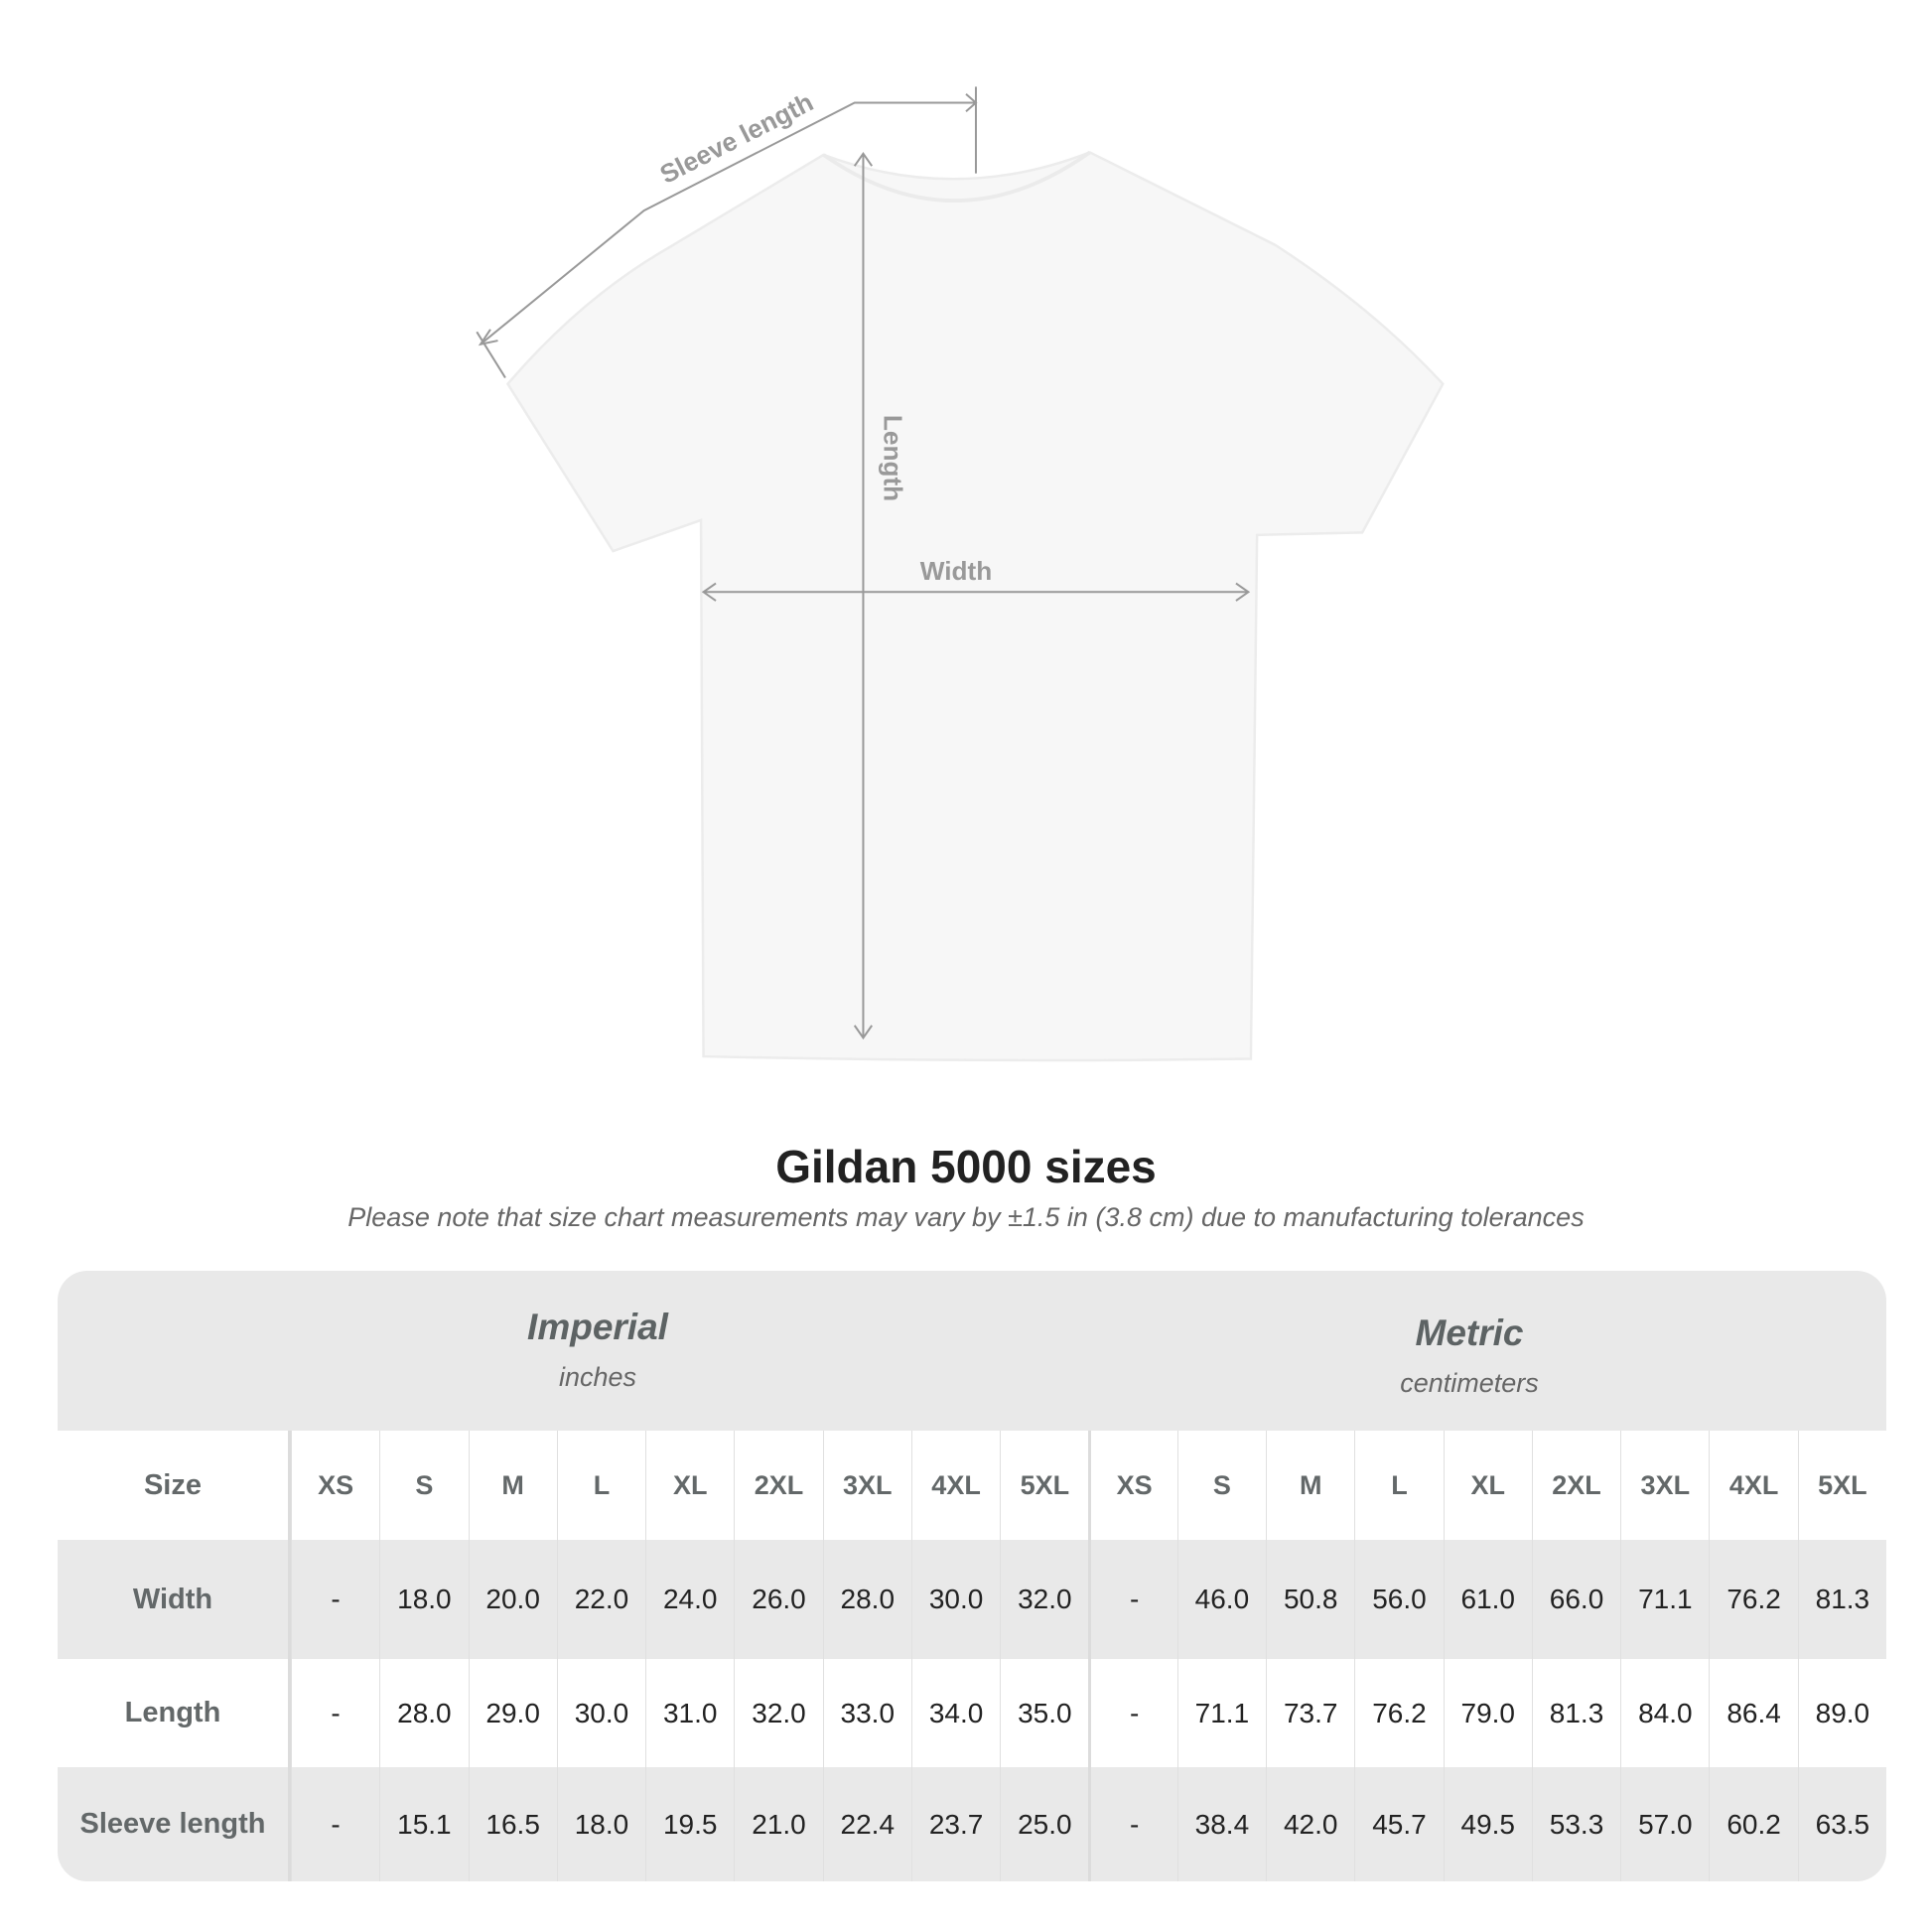 The height and width of the screenshot is (1932, 1932). I want to click on metric-size-header: L, so click(1398, 1486).